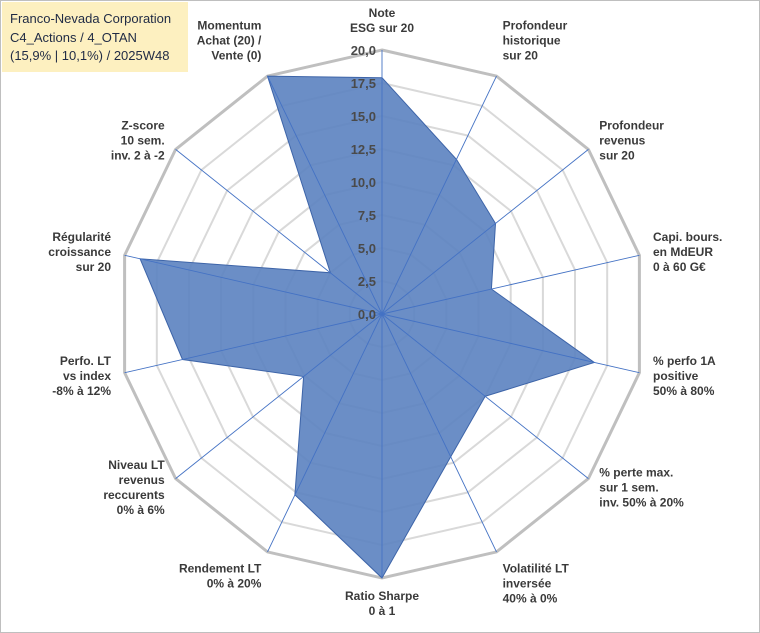 The height and width of the screenshot is (633, 760). What do you see at coordinates (367, 215) in the screenshot?
I see `tick-label-3: 7,5` at bounding box center [367, 215].